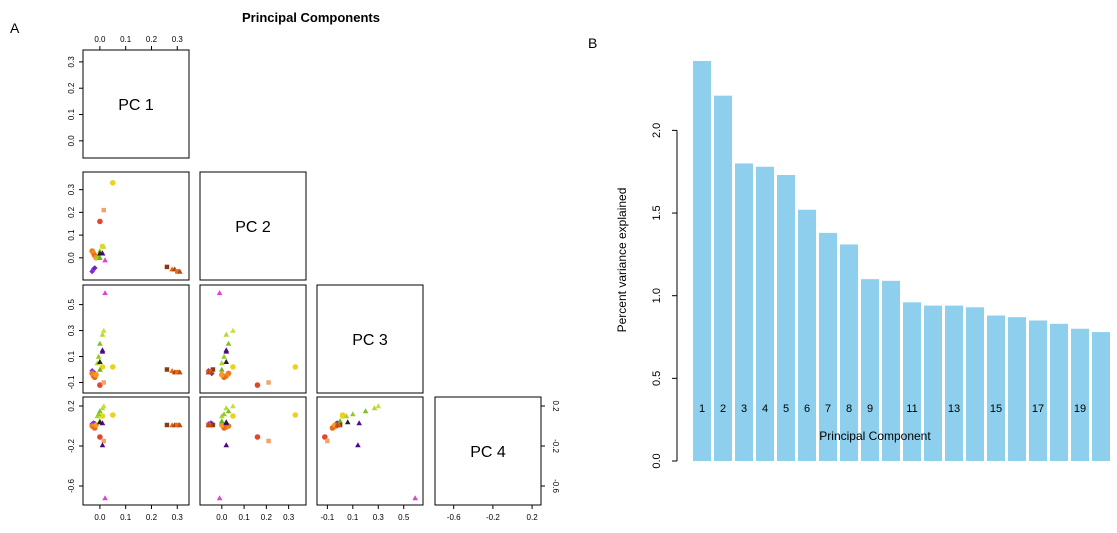 This screenshot has height=533, width=1117. Describe the element at coordinates (15, 28) in the screenshot. I see `panel-a-label: A` at that location.